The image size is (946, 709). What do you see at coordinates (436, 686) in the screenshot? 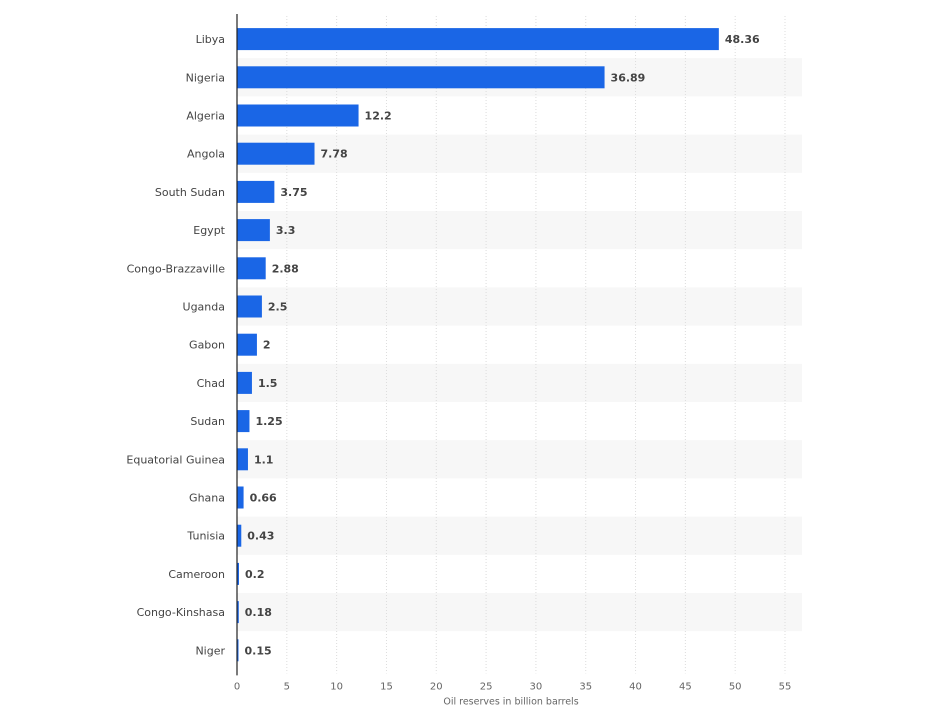
I see `x-tick-label: 20` at bounding box center [436, 686].